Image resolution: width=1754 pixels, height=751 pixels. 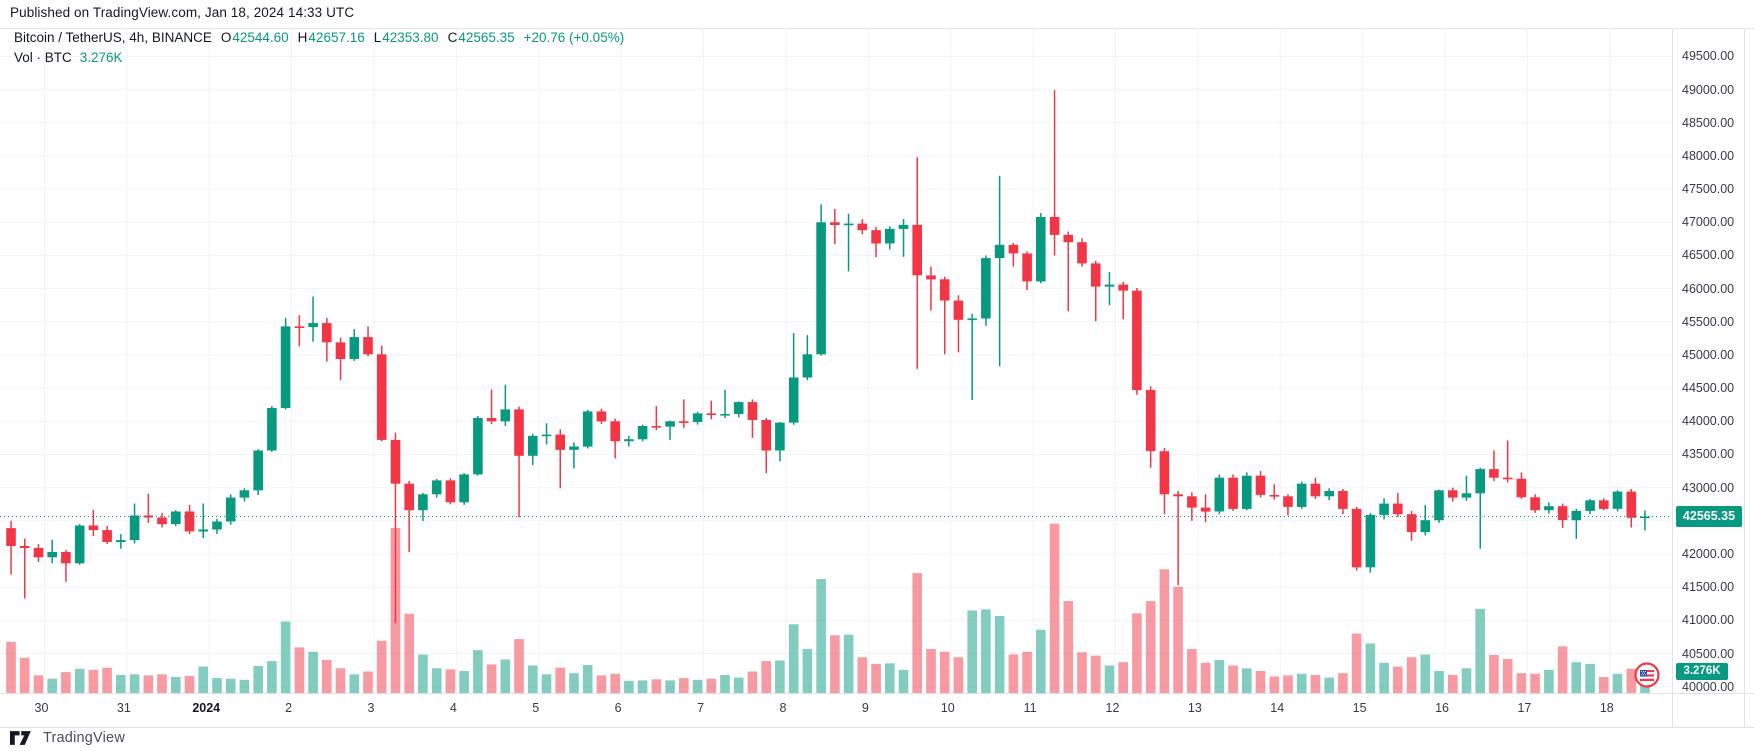 What do you see at coordinates (481, 37) in the screenshot?
I see `ohlc-close: C 42565.35` at bounding box center [481, 37].